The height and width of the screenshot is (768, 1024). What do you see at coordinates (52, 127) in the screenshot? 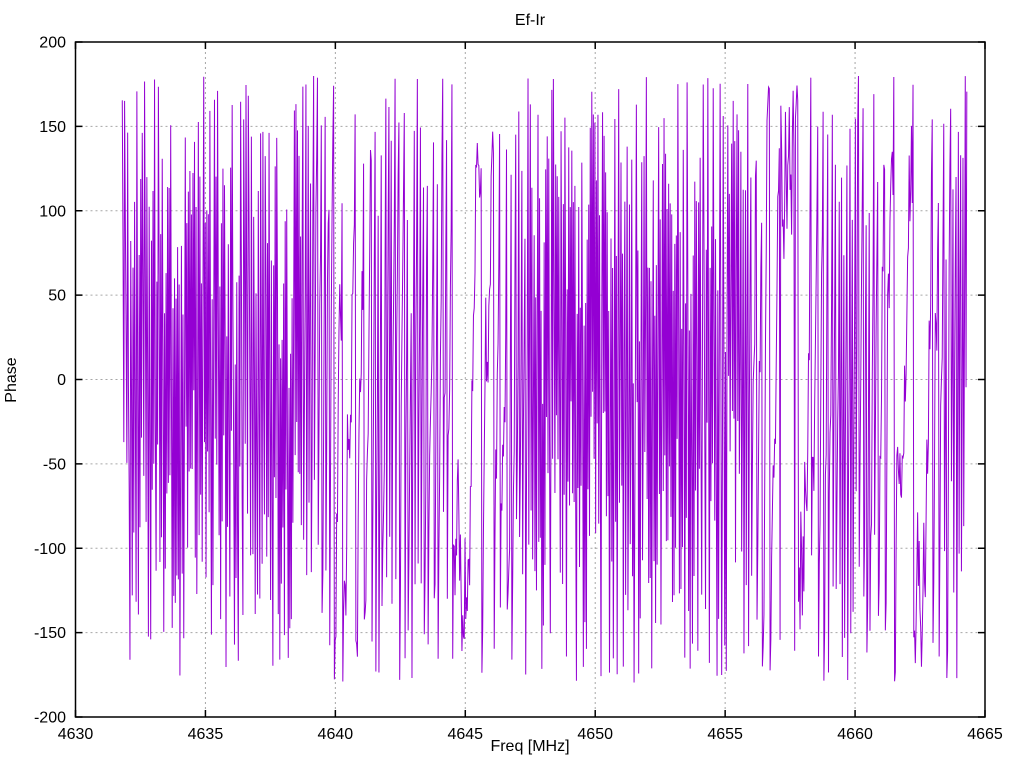
I see `y-tick-label: 150` at bounding box center [52, 127].